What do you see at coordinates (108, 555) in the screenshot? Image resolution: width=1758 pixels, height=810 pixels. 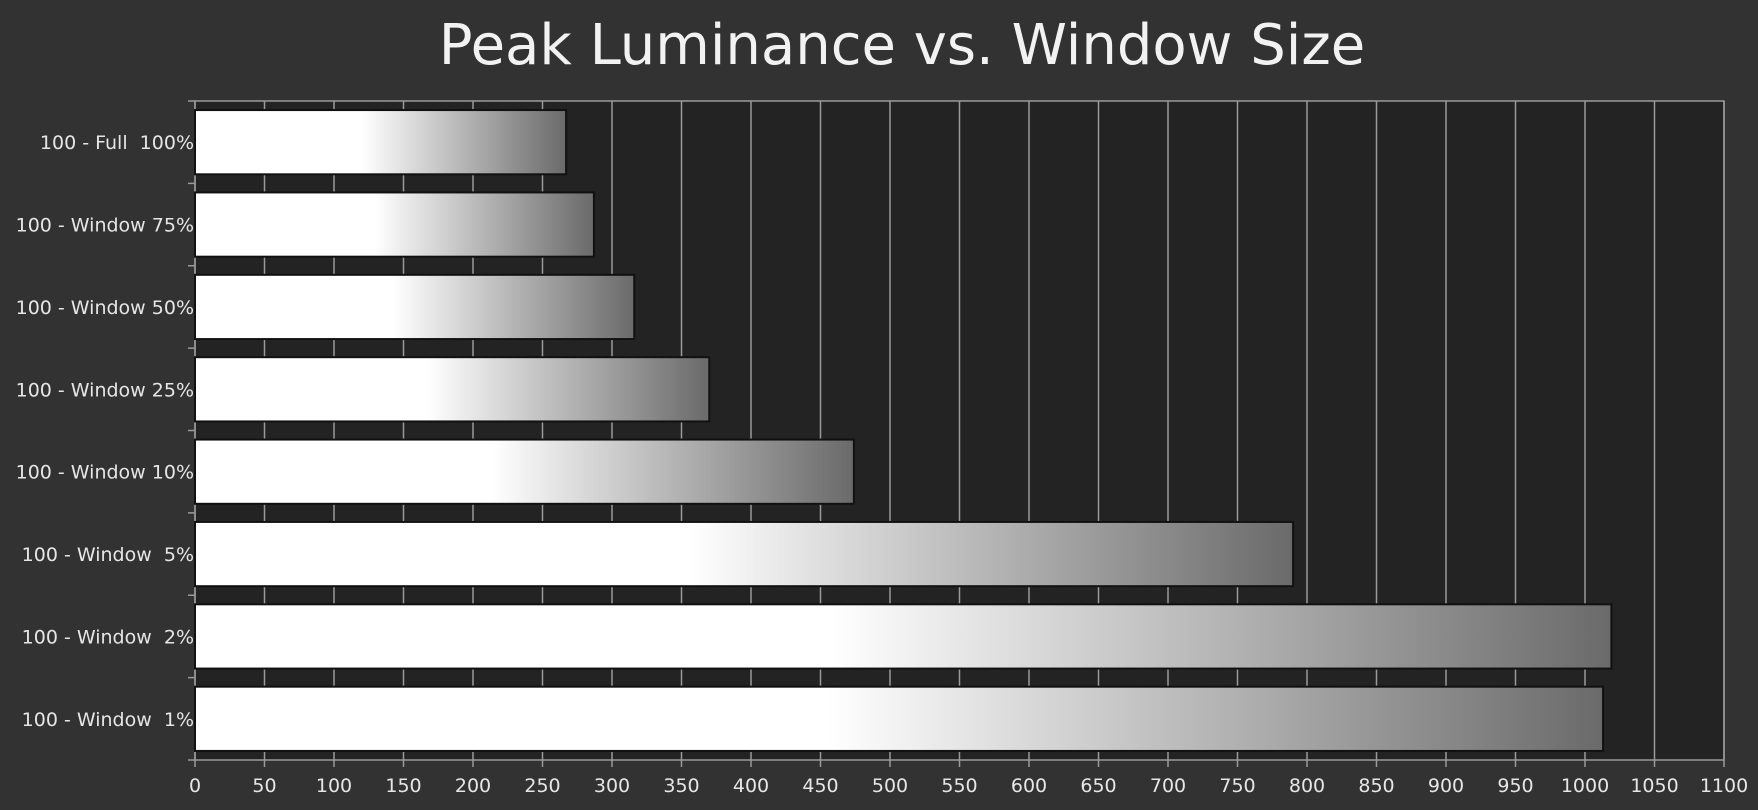 I see `category-label: 100 - Window 5%` at bounding box center [108, 555].